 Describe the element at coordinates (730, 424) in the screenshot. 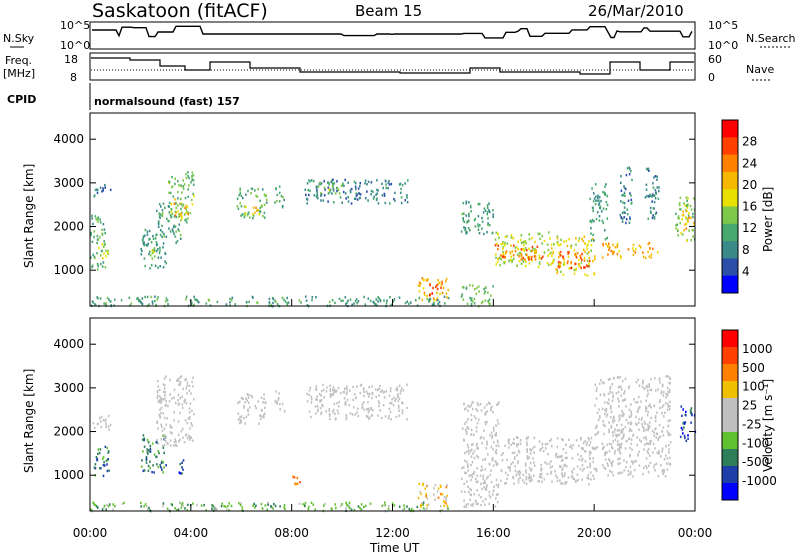

I see `colorbar-swatch` at that location.